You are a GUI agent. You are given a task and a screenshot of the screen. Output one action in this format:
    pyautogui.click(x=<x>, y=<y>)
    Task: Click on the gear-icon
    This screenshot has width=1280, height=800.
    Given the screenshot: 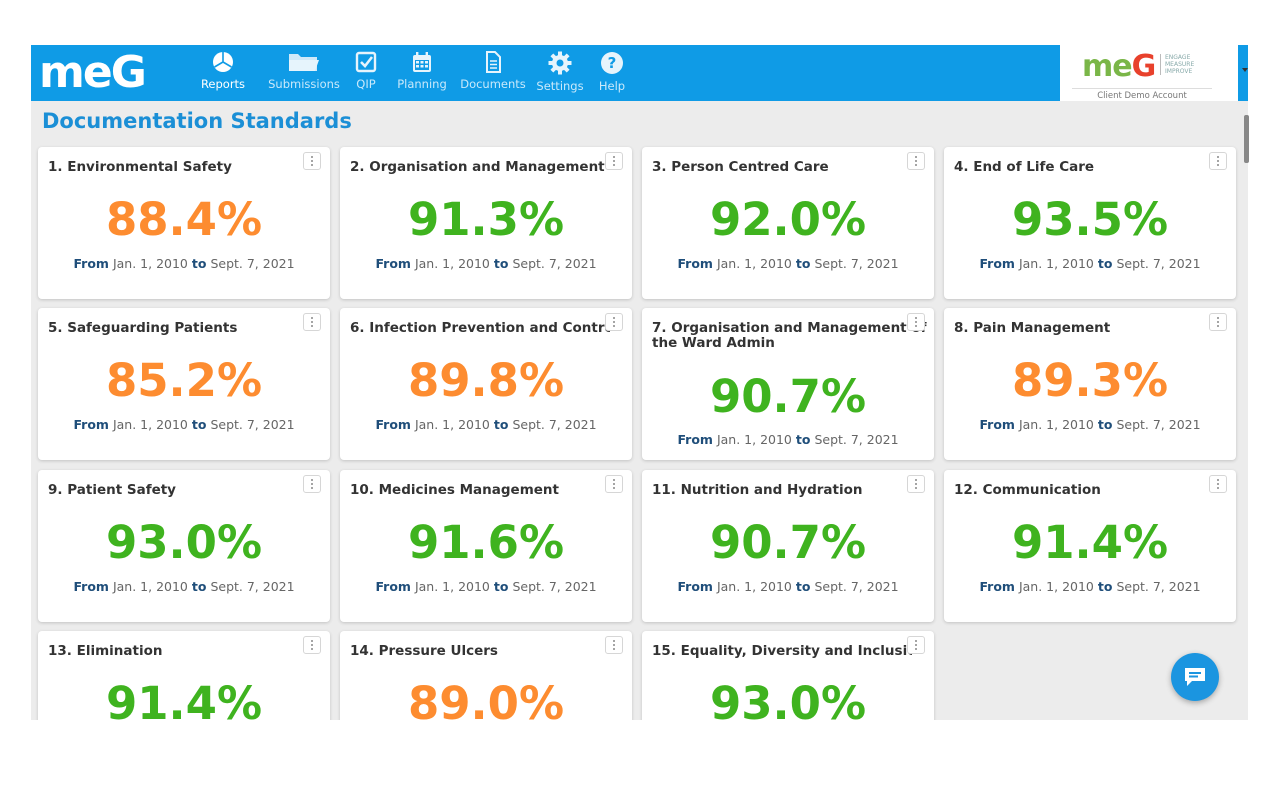 What is the action you would take?
    pyautogui.click(x=560, y=63)
    